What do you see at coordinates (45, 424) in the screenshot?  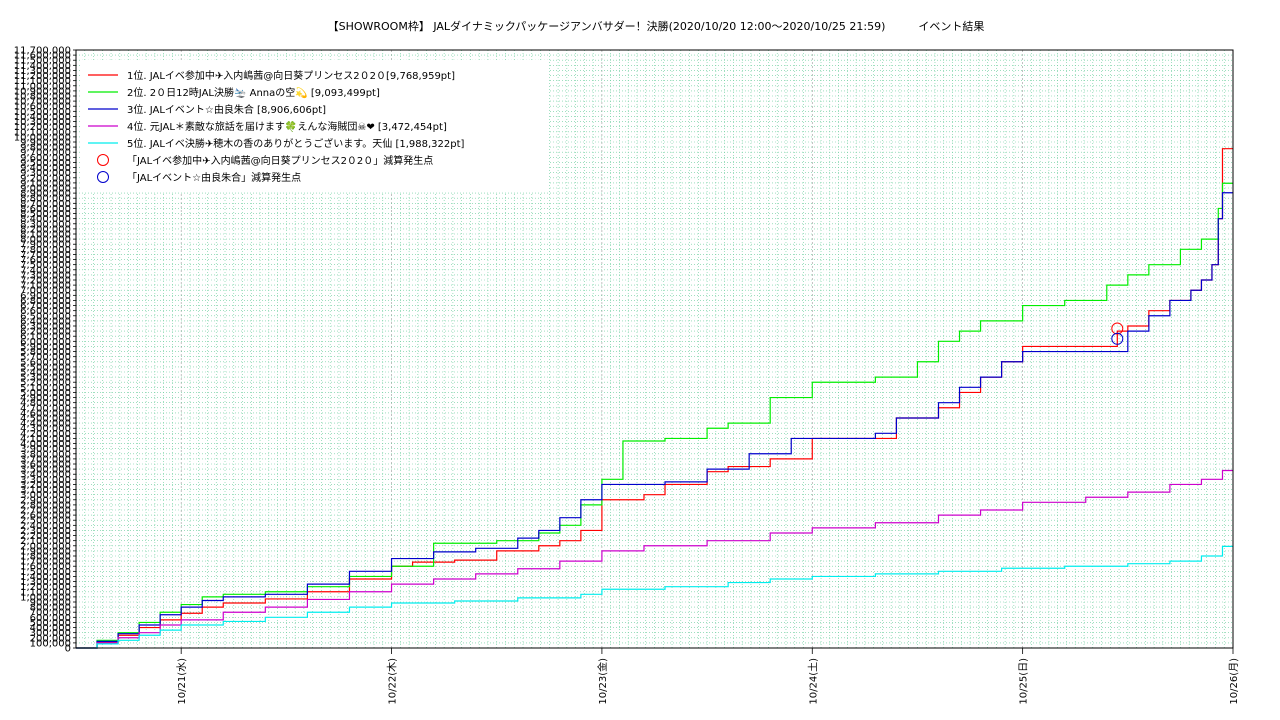 I see `y-tick-label: 4,400,000` at bounding box center [45, 424].